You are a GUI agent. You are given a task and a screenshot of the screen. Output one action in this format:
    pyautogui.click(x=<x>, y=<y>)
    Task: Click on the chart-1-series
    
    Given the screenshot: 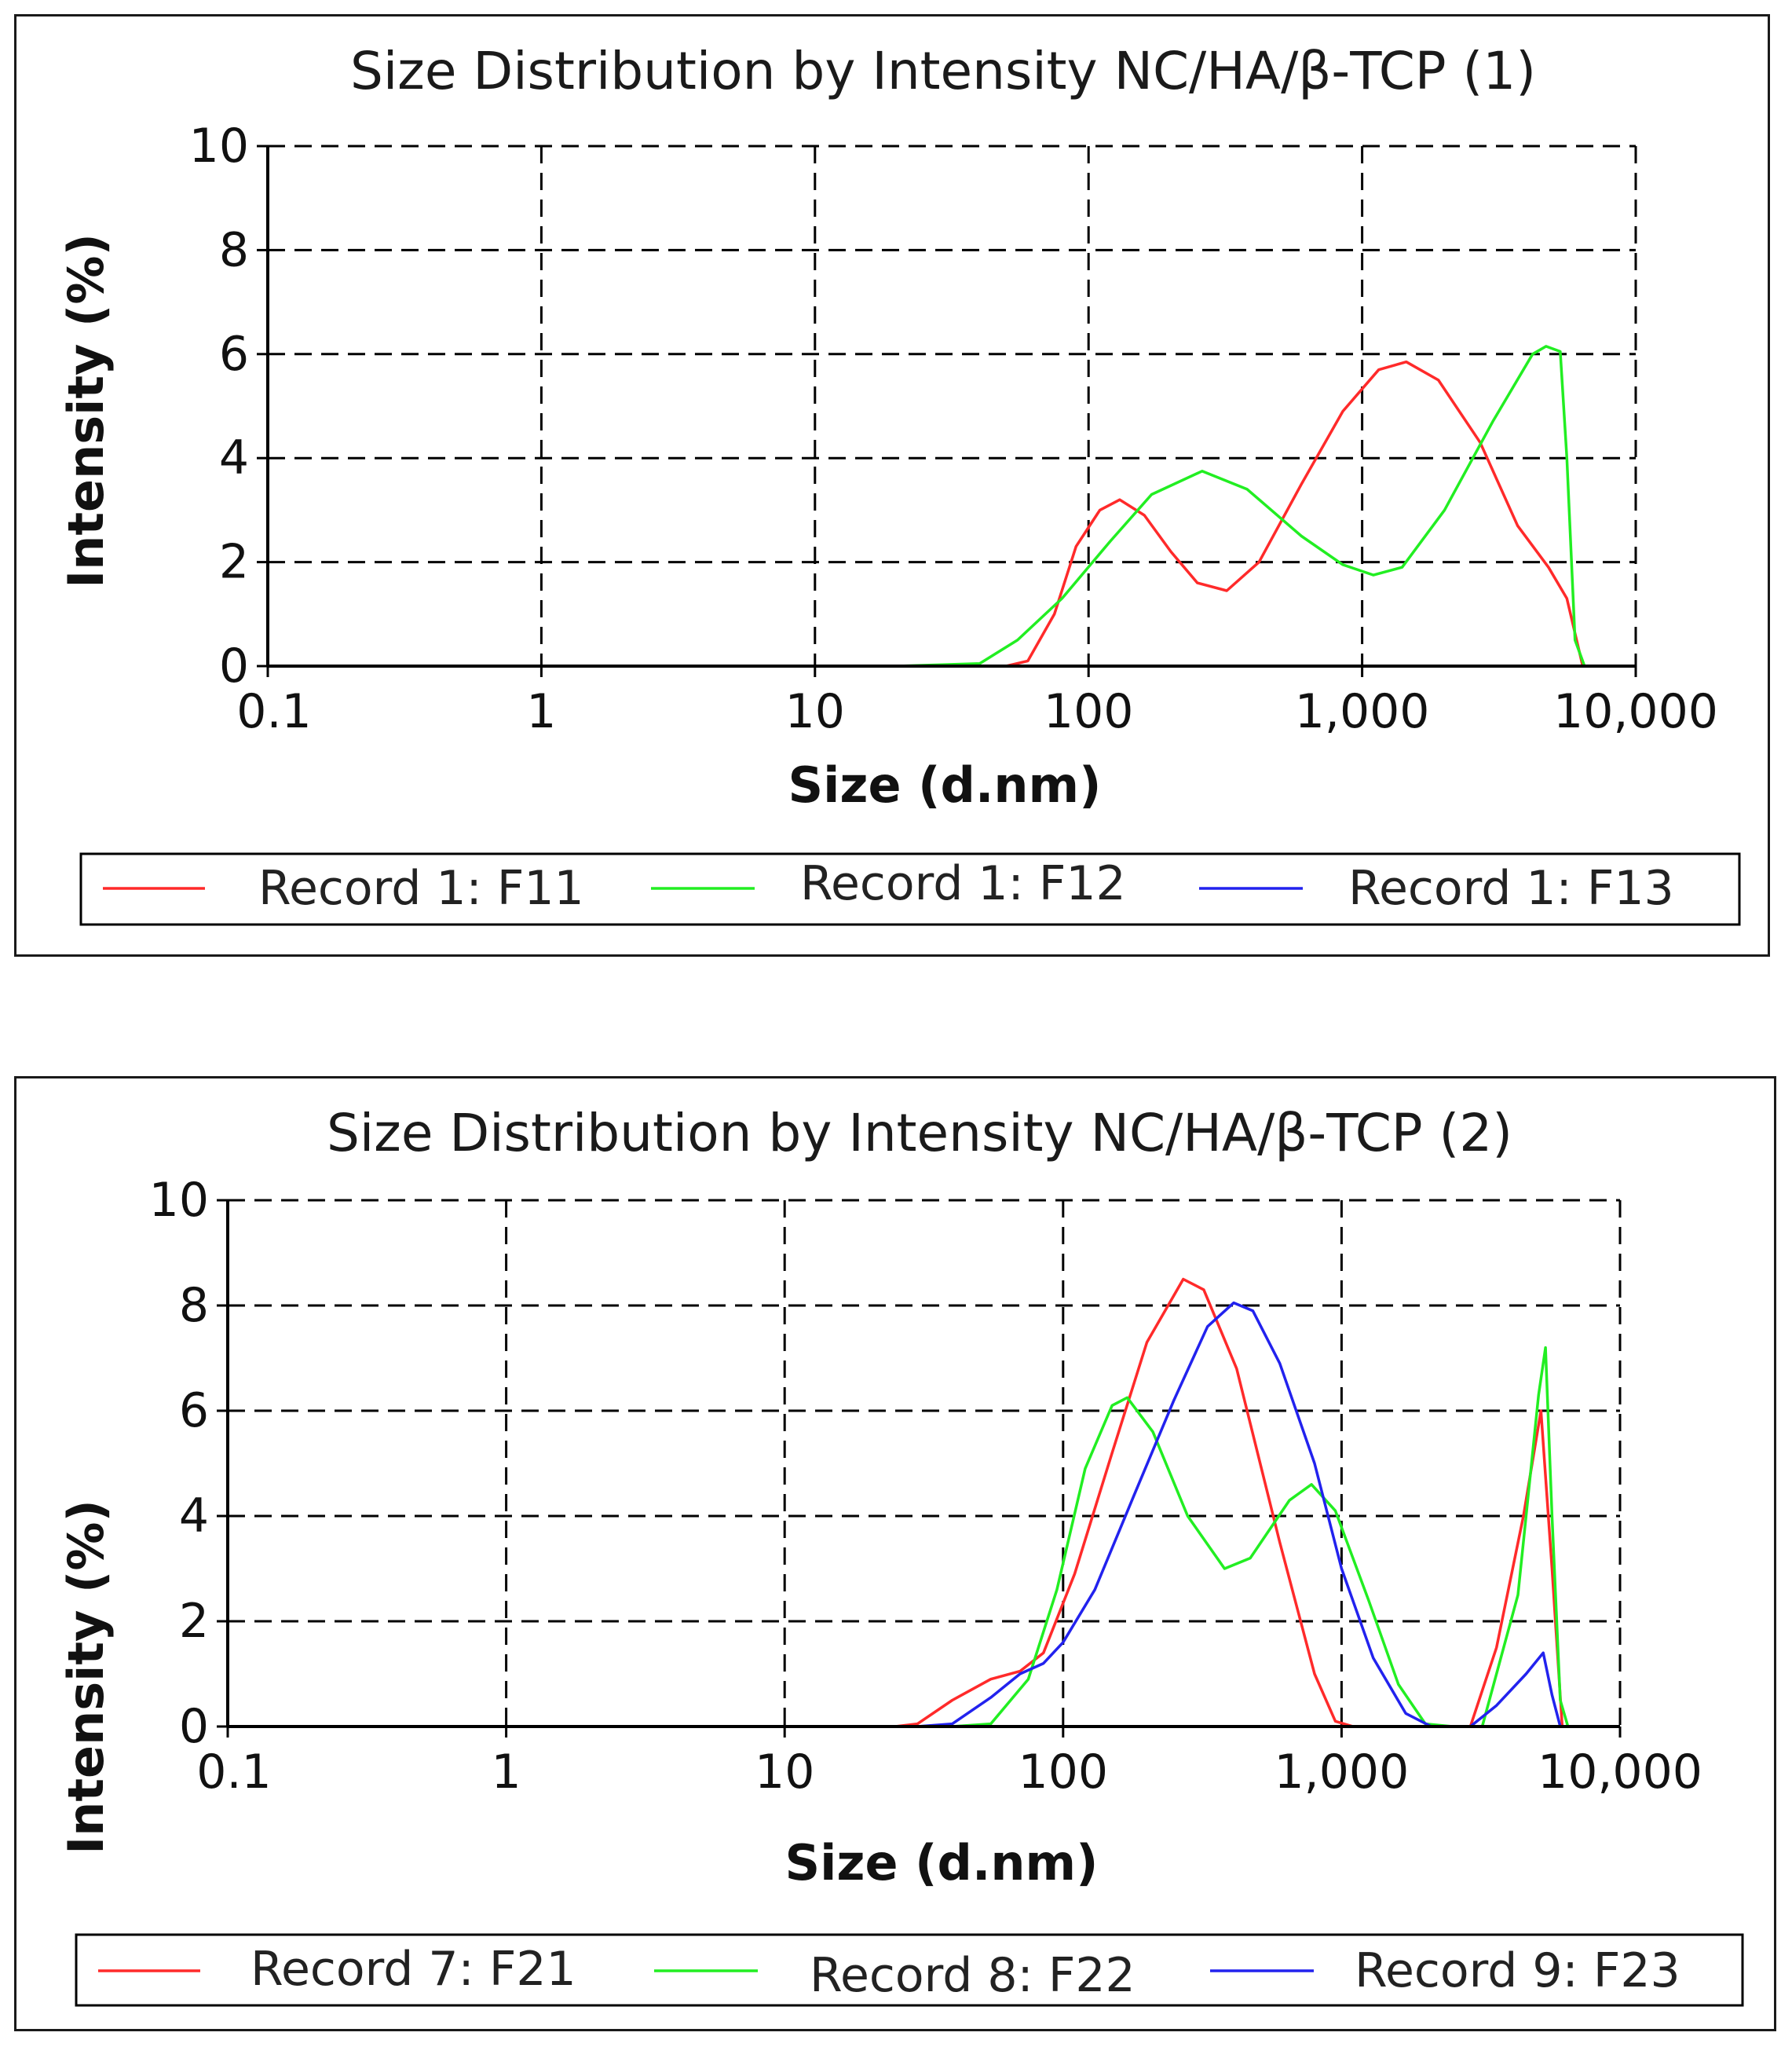 What is the action you would take?
    pyautogui.click(x=1034, y=506)
    